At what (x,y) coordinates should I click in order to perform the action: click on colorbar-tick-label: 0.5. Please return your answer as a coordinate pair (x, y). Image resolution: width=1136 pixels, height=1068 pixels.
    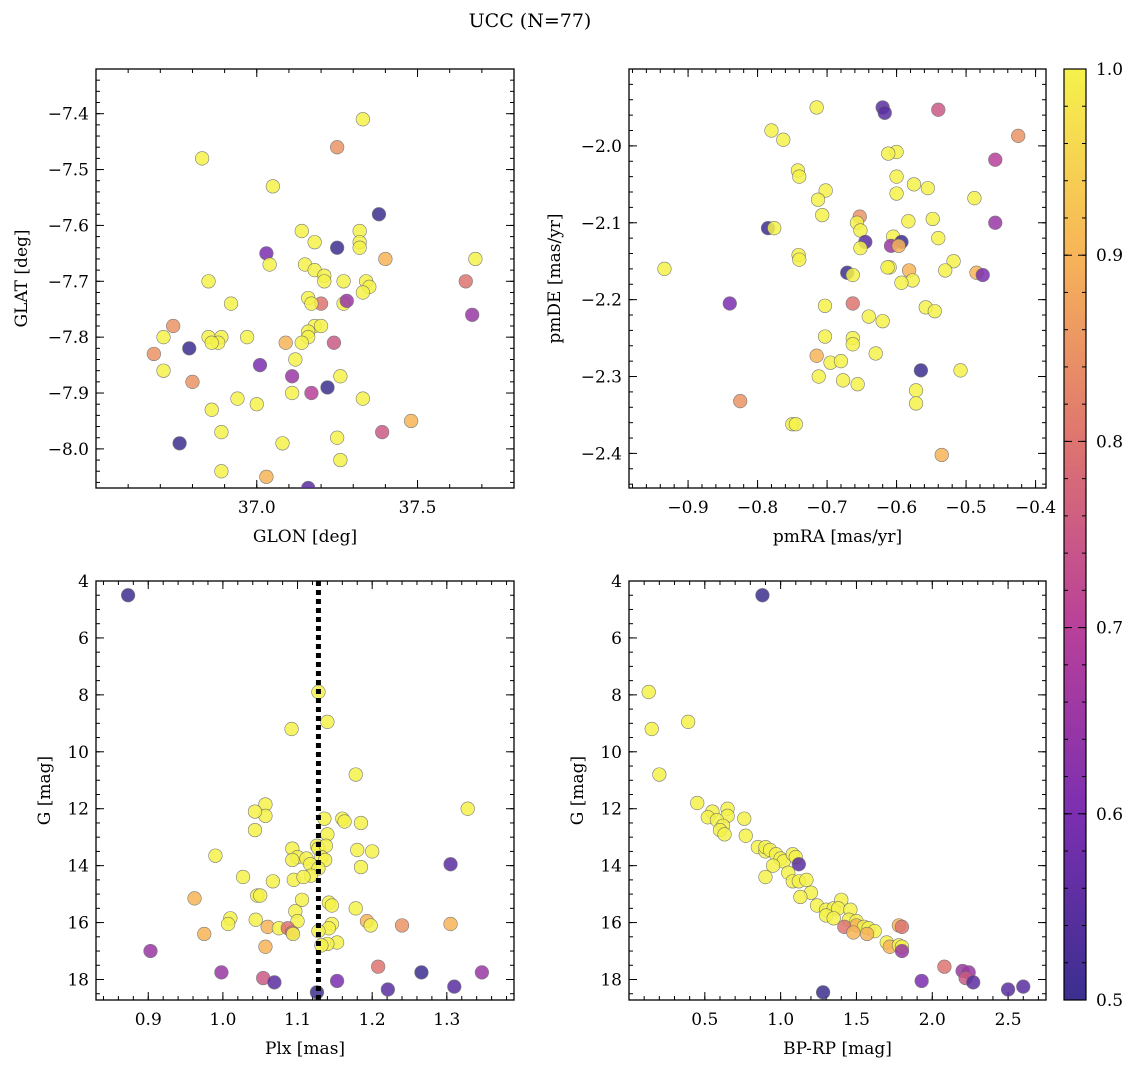
    Looking at the image, I should click on (1109, 1001).